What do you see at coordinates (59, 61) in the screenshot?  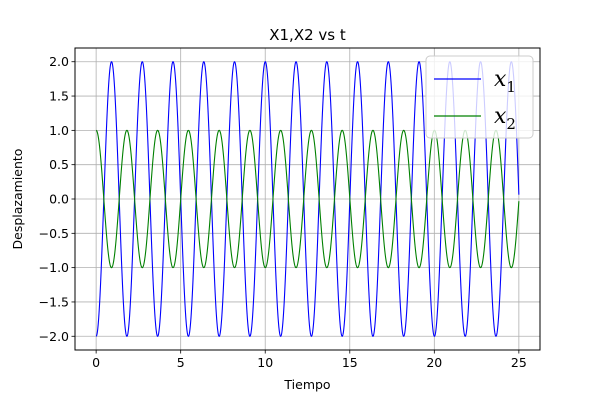 I see `y-tick-label: 2.0` at bounding box center [59, 61].